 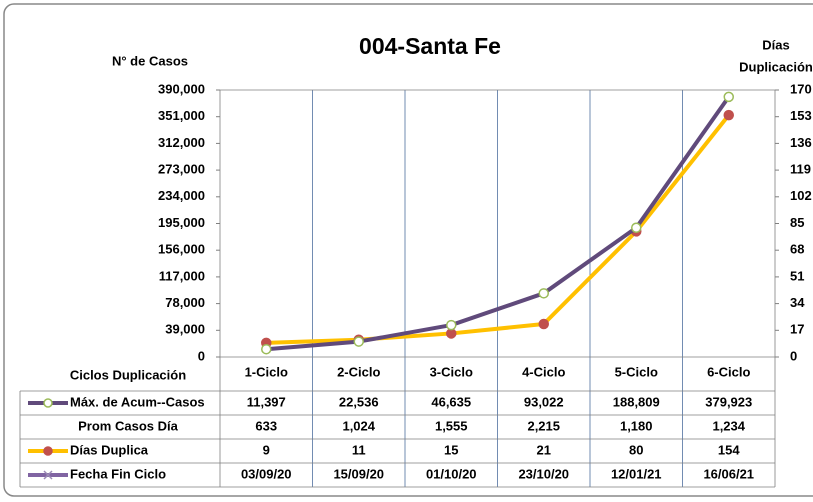 I want to click on y-tick-label: 0, so click(x=201, y=355).